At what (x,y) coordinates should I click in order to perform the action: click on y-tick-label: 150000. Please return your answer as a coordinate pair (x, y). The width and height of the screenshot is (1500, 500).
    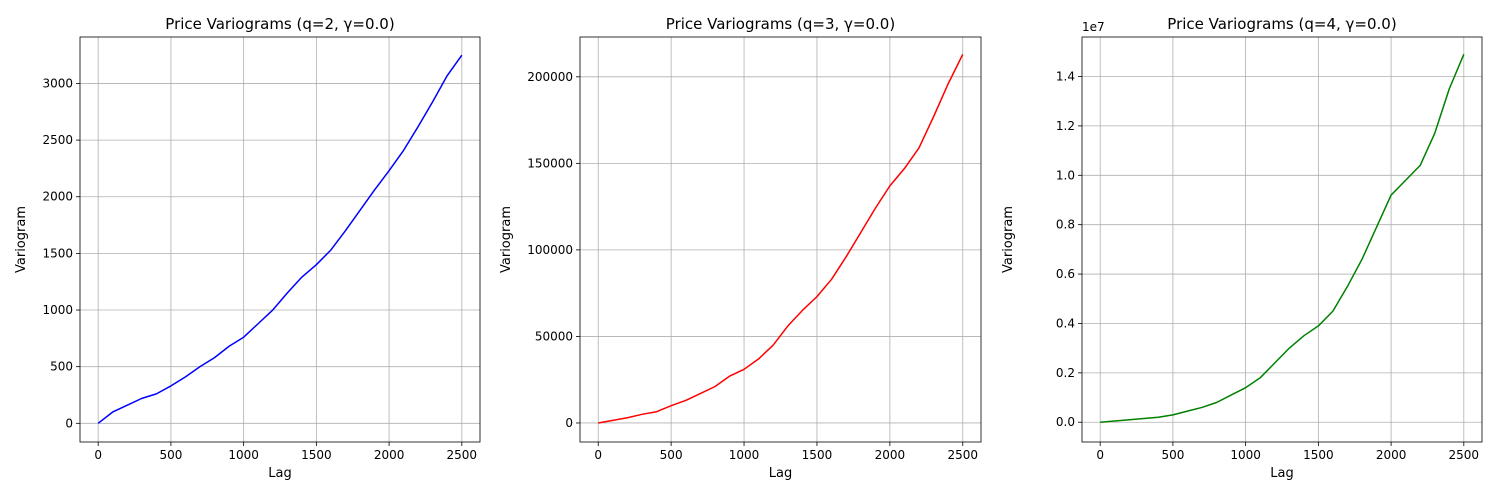
    Looking at the image, I should click on (550, 163).